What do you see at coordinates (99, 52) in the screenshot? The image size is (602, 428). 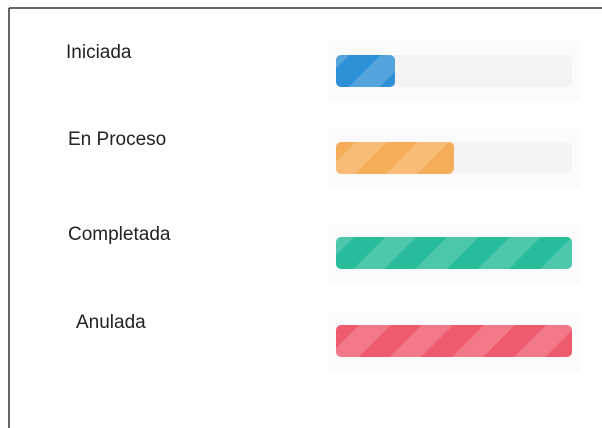 I see `status-label: Iniciada` at bounding box center [99, 52].